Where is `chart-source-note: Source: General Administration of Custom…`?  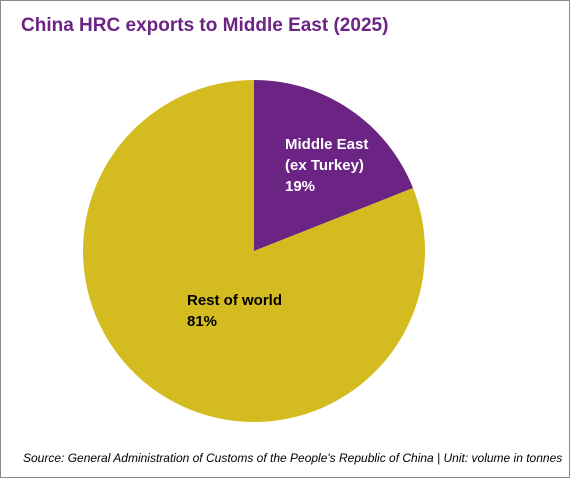
chart-source-note: Source: General Administration of Custom… is located at coordinates (293, 458).